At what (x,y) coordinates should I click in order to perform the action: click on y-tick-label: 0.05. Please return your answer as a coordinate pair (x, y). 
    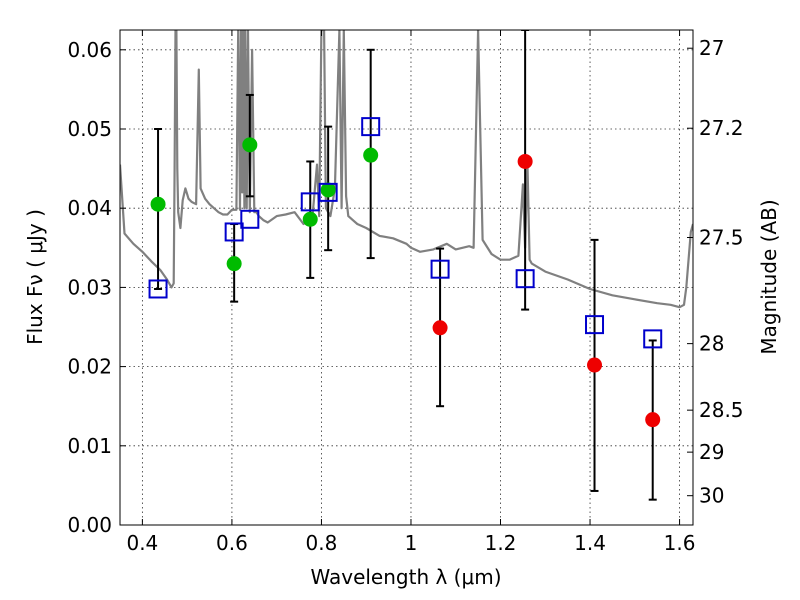
    Looking at the image, I should click on (89, 129).